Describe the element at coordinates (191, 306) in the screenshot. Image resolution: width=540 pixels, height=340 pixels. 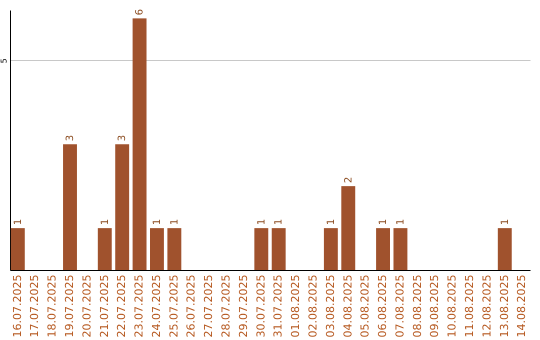
I see `x-tick-label: 26.07.2025` at that location.